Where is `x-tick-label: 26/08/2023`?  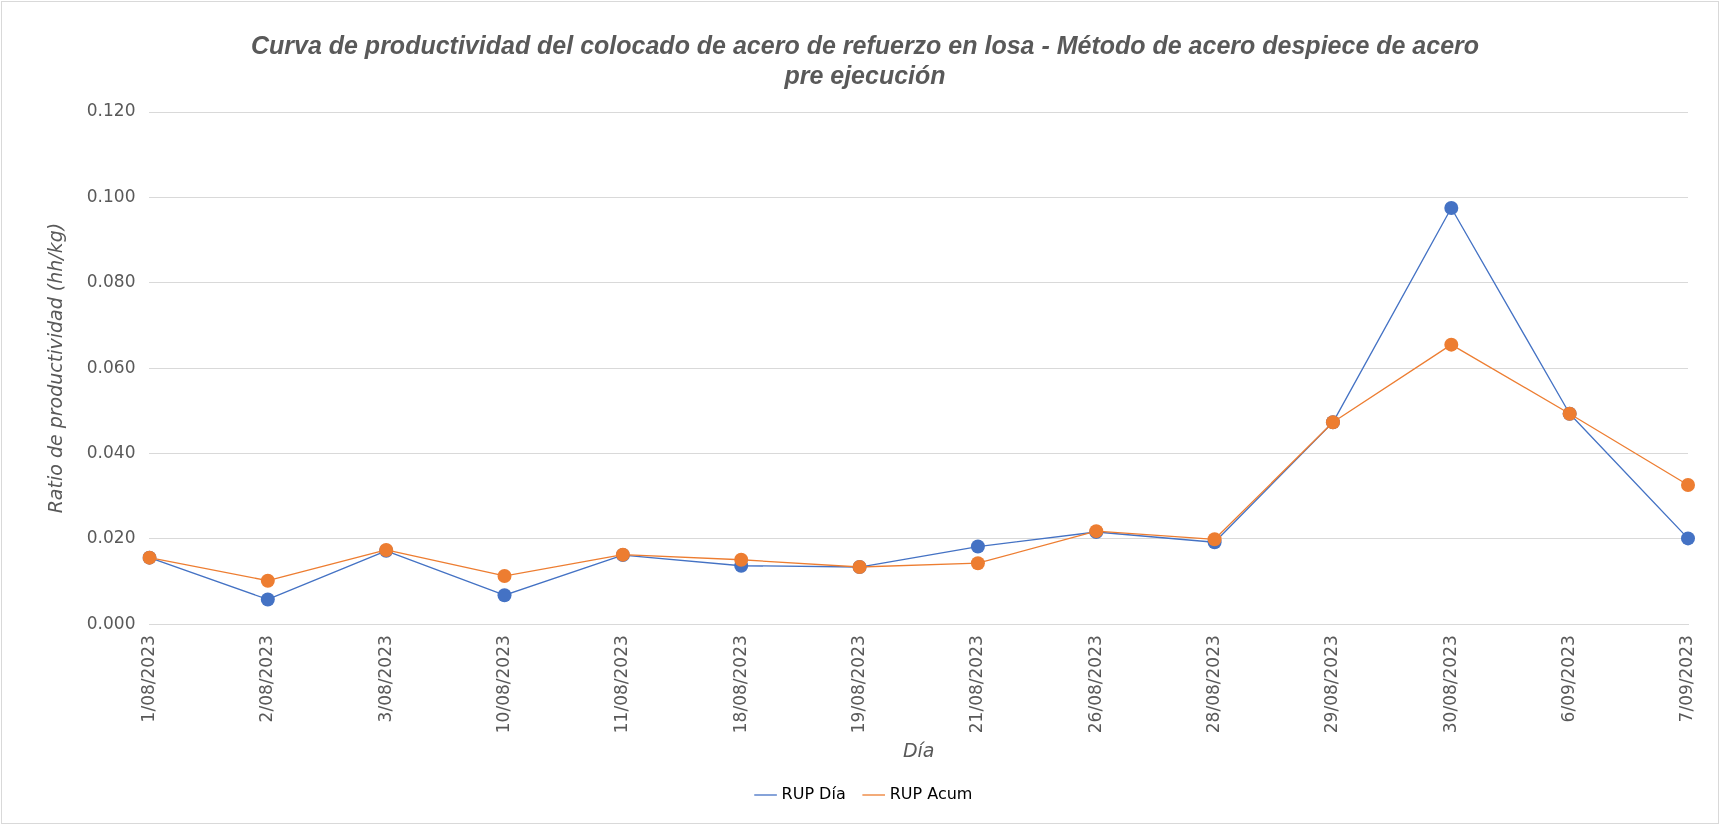 x-tick-label: 26/08/2023 is located at coordinates (1094, 684).